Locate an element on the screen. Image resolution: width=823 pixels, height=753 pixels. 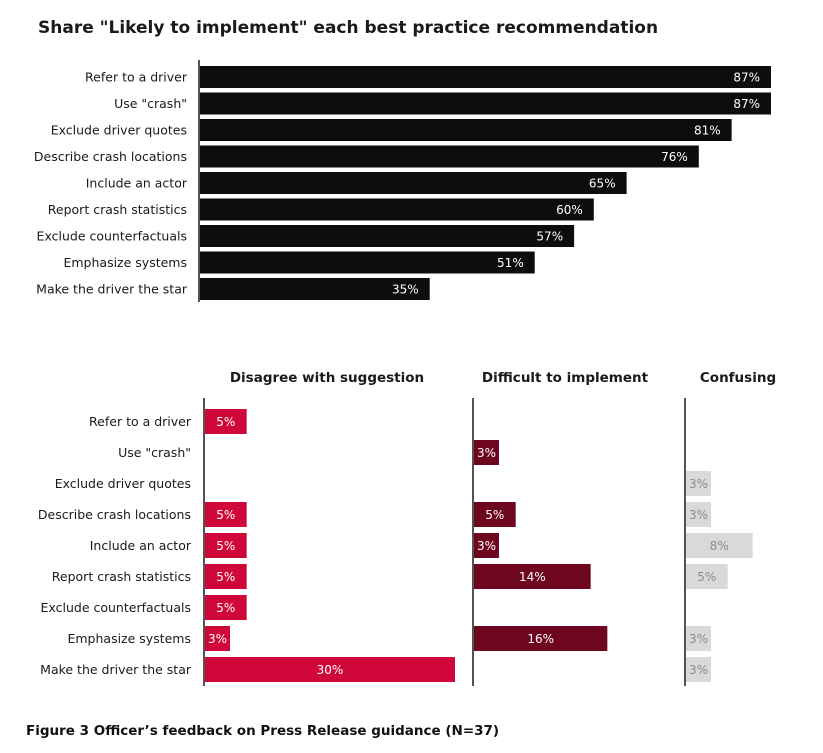
likely-bar-emphasize-systems is located at coordinates (367, 262).